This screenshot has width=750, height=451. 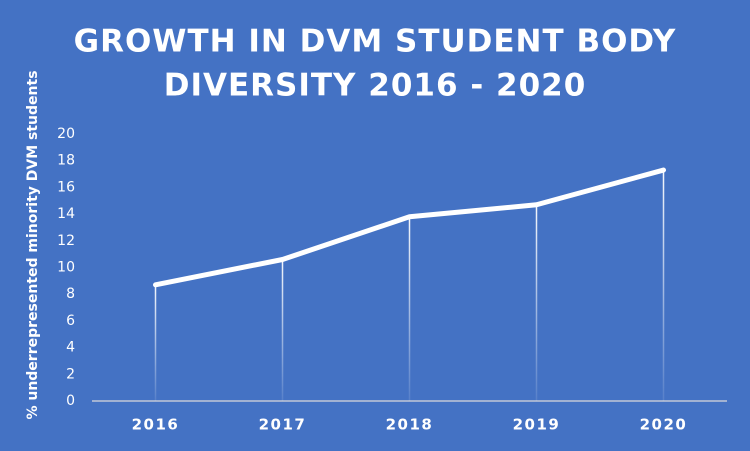 I want to click on y-tick-label: 8, so click(x=70, y=294).